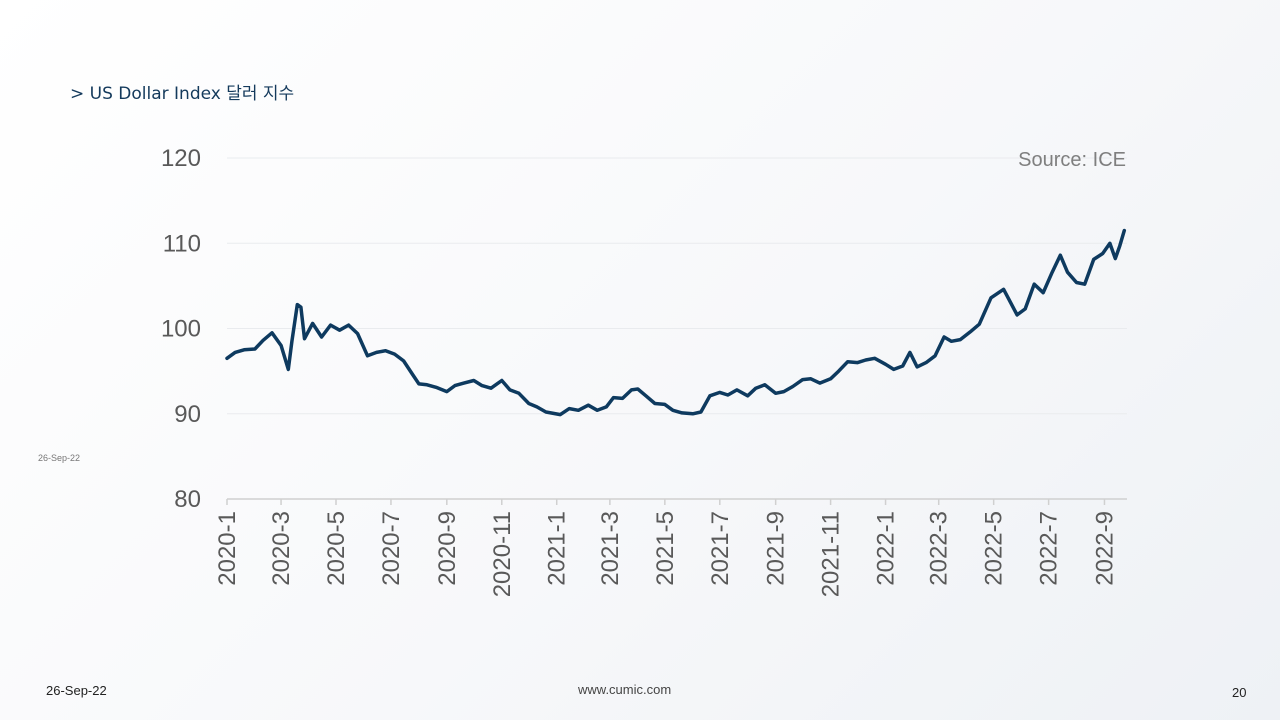 This screenshot has width=1280, height=720. What do you see at coordinates (182, 243) in the screenshot?
I see `y-tick-label: 110` at bounding box center [182, 243].